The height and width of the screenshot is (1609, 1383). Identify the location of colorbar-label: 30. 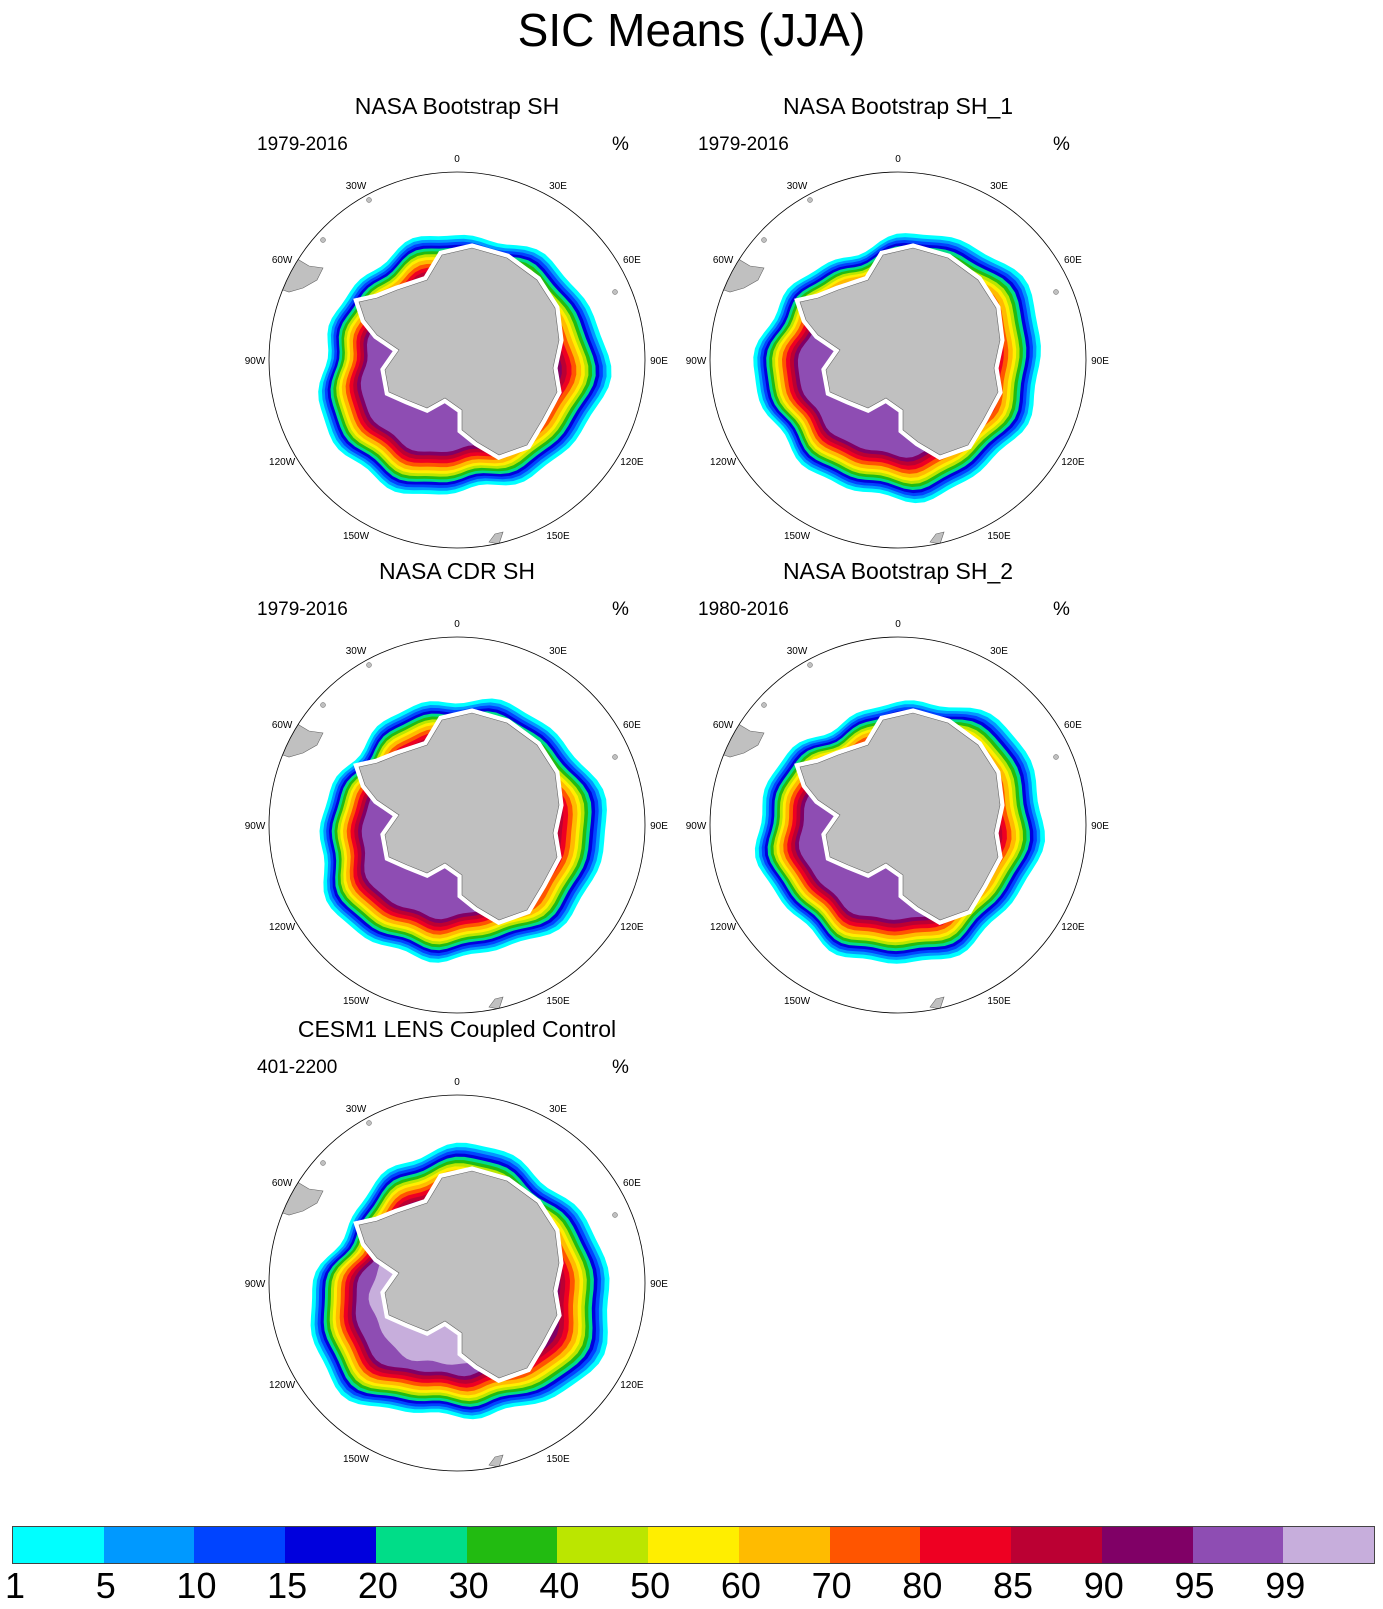
(468, 1585).